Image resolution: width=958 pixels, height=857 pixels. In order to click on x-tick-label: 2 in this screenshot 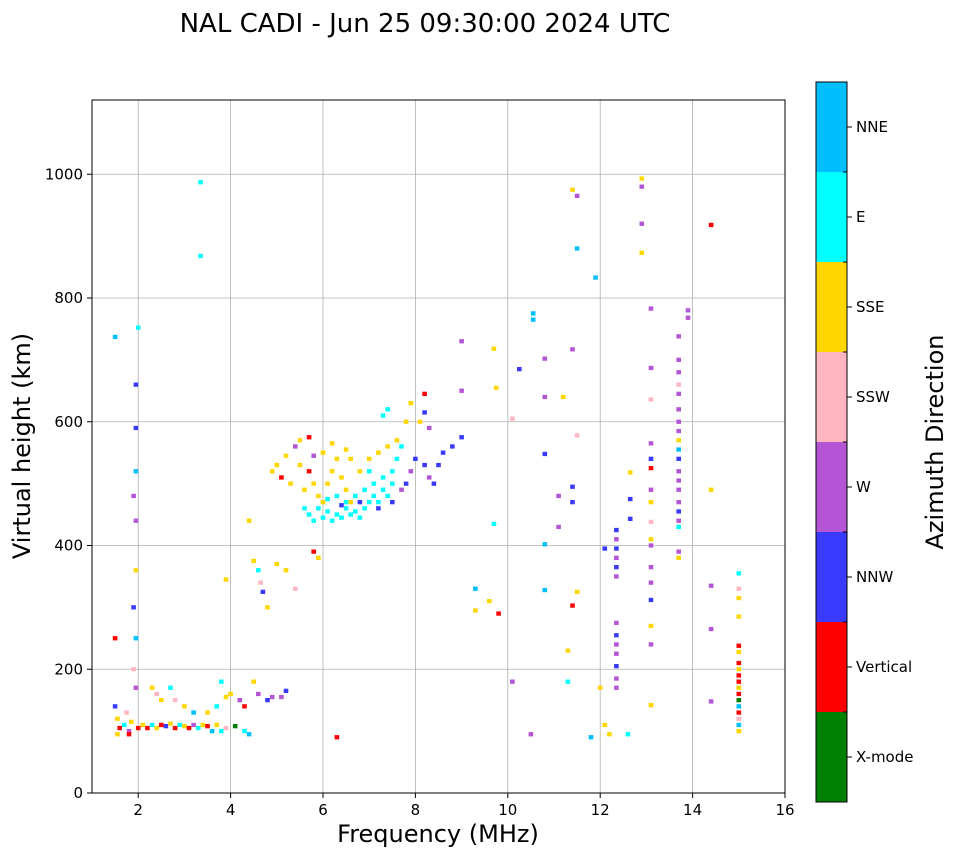, I will do `click(138, 810)`.